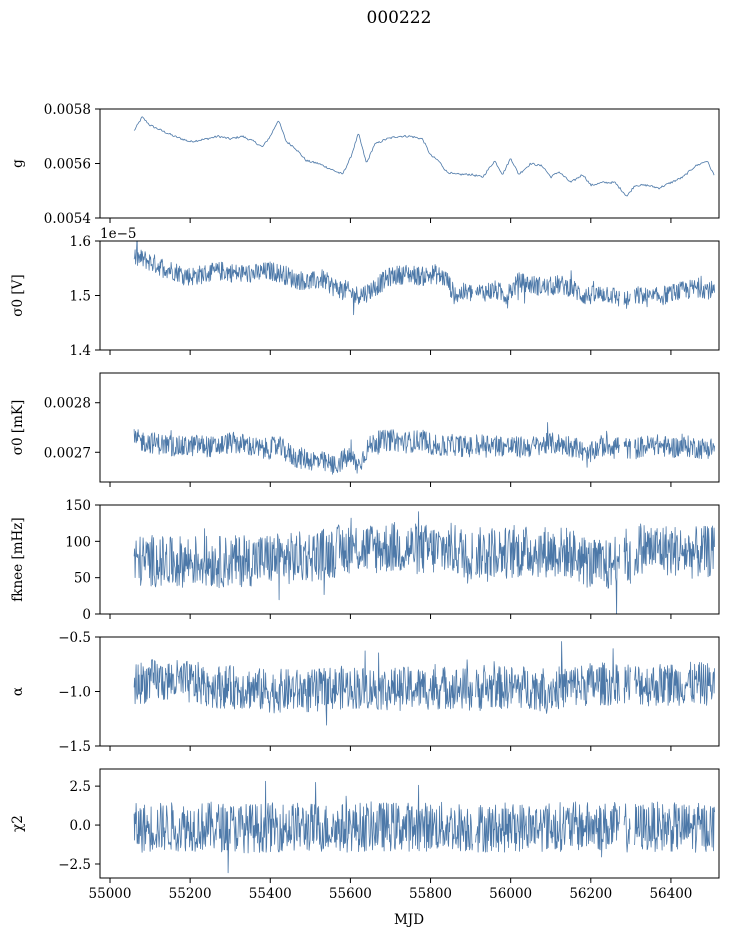 The image size is (729, 936). Describe the element at coordinates (86, 615) in the screenshot. I see `y-tick-label: 0` at that location.